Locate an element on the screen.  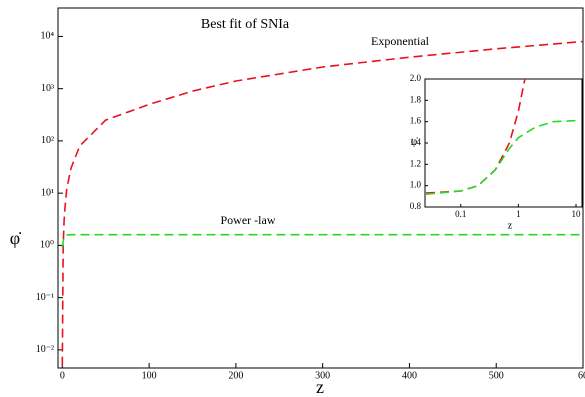
y-tick-label: 10² is located at coordinates (47, 140).